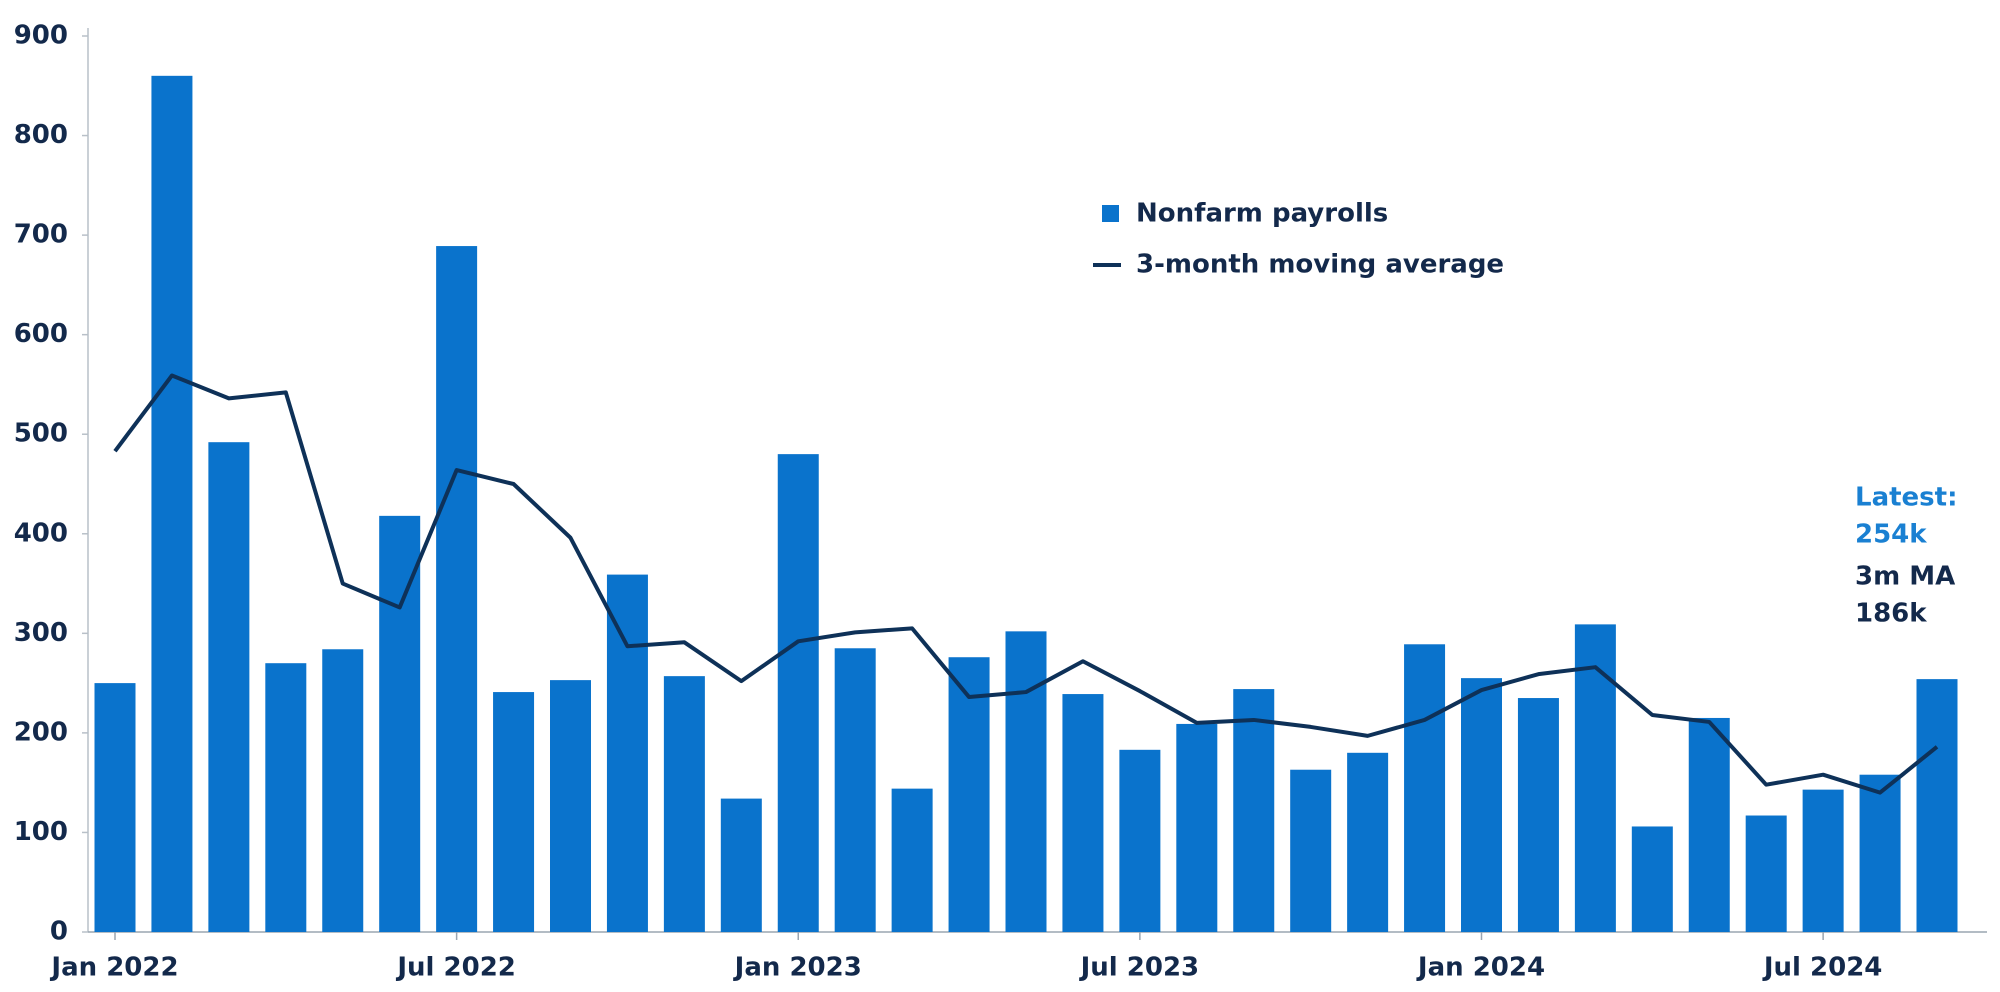 The height and width of the screenshot is (992, 2000). I want to click on legend-label: 3-month moving average, so click(1320, 265).